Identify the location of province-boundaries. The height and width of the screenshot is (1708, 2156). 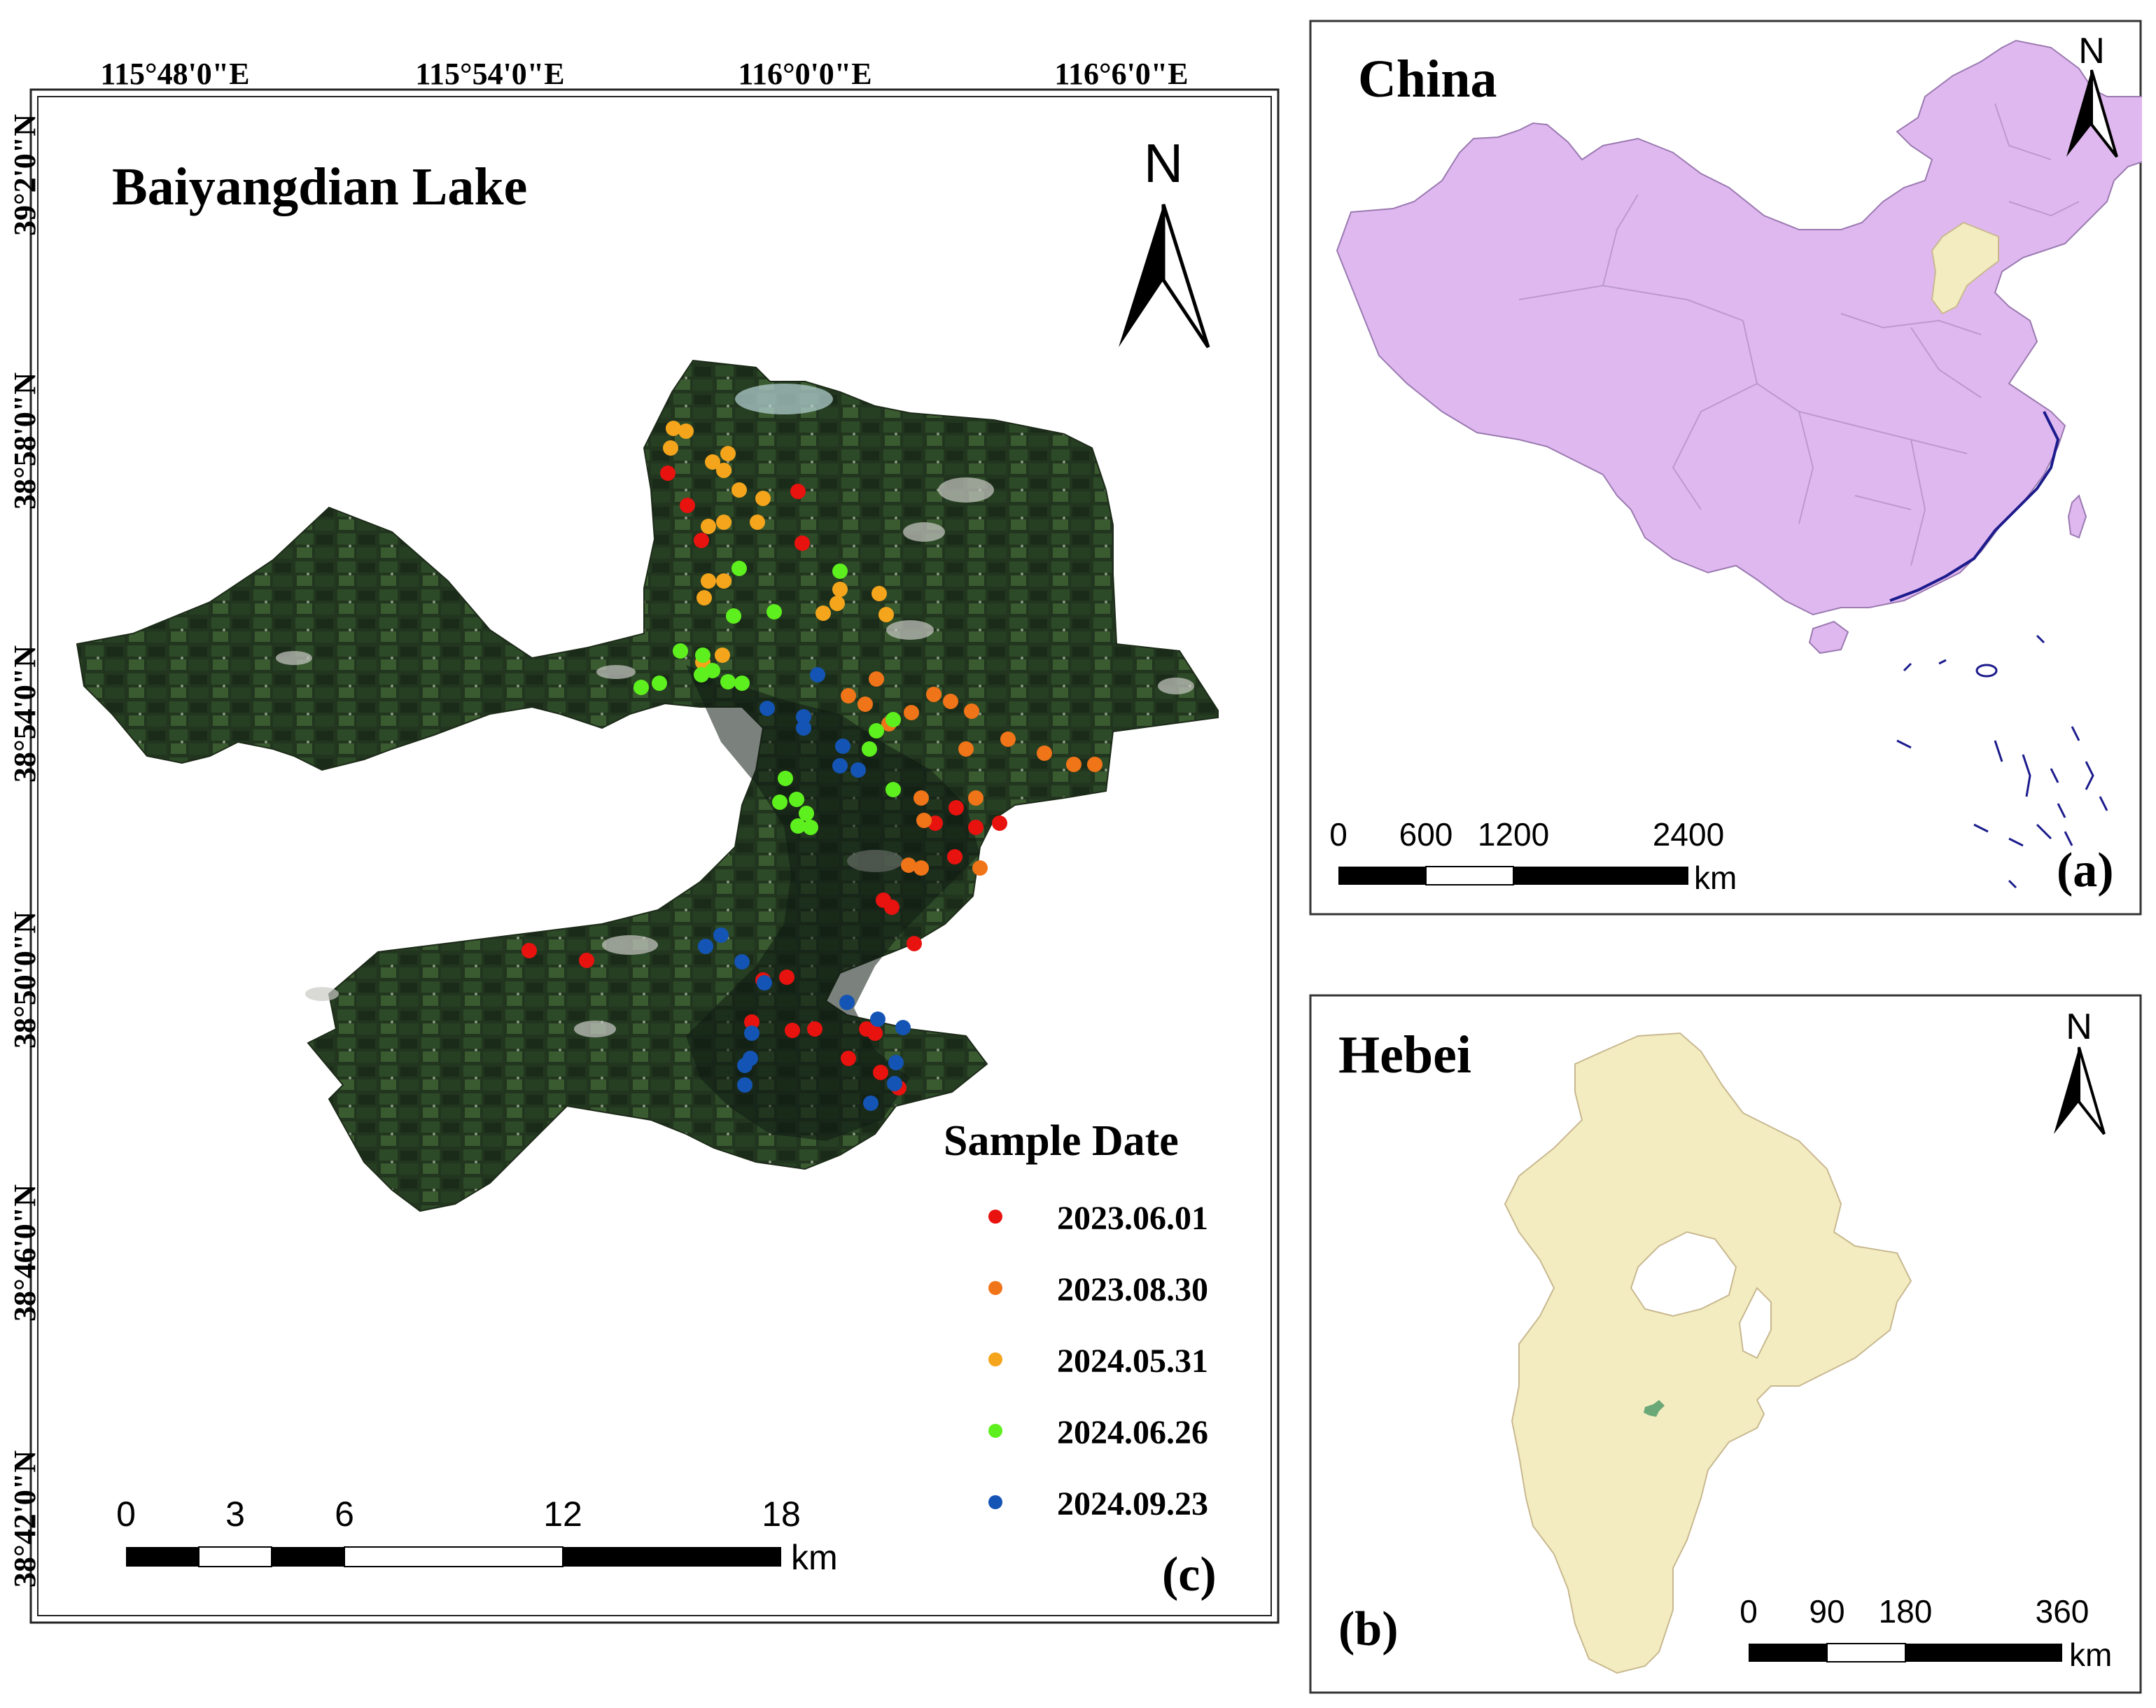
(1799, 334).